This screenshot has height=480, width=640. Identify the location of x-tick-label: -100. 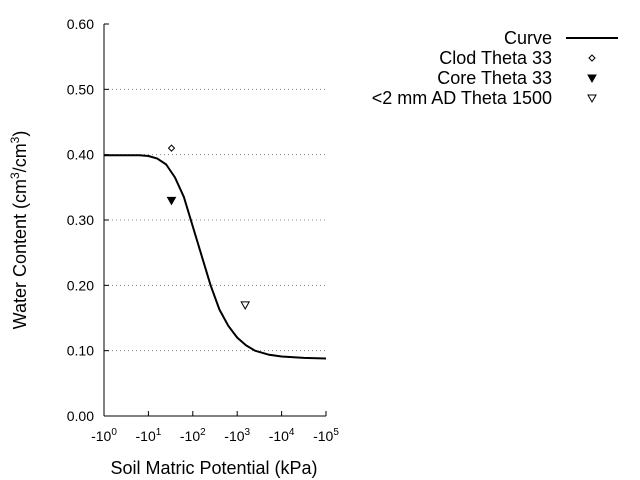
(104, 435).